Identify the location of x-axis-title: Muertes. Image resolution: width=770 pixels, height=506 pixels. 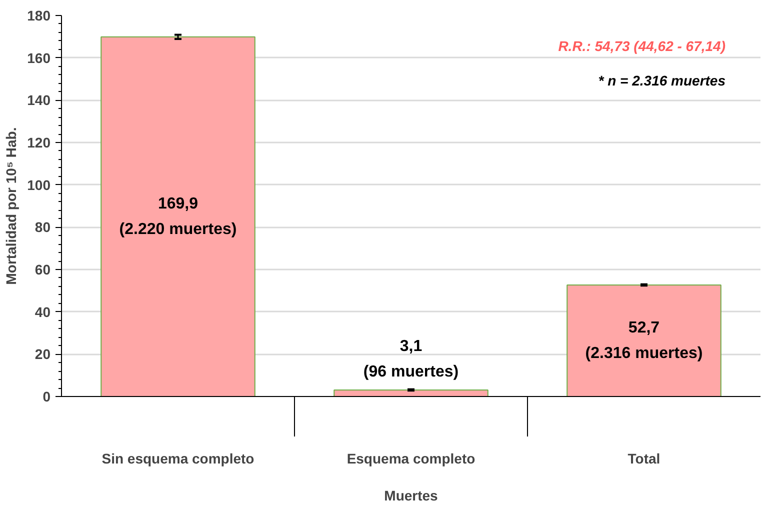
(411, 496).